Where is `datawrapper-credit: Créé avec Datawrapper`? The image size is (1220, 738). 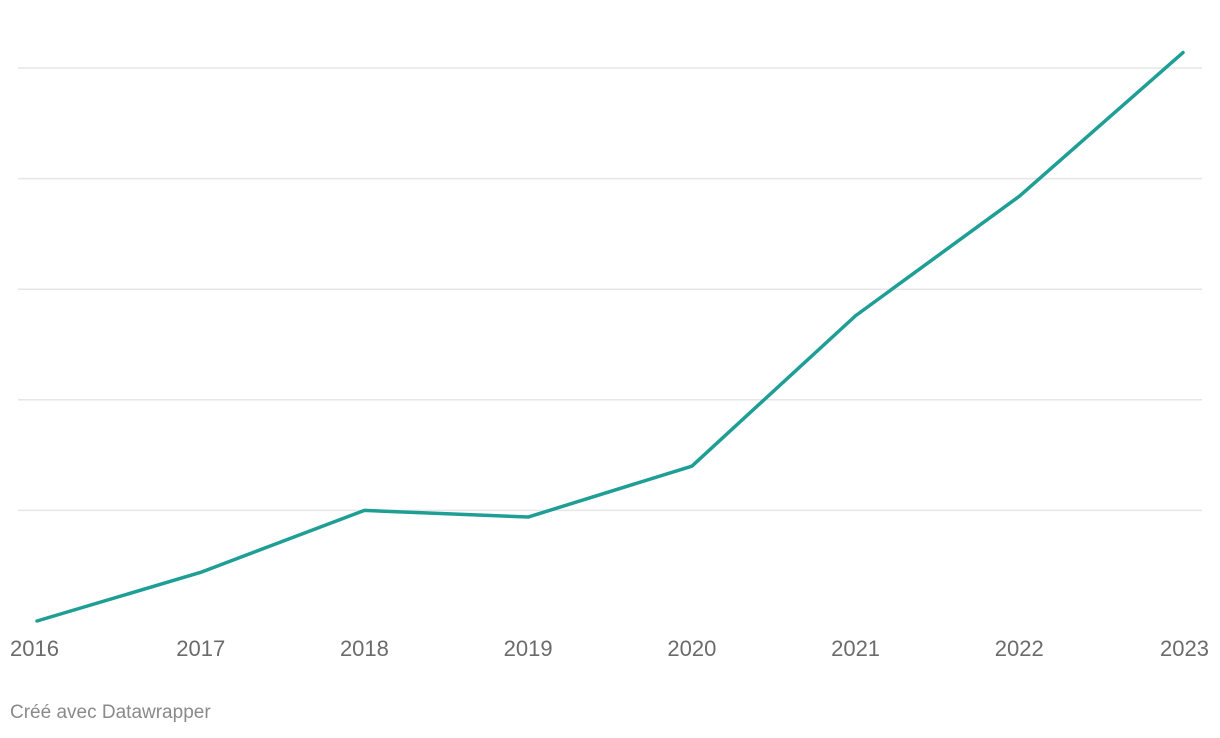 datawrapper-credit: Créé avec Datawrapper is located at coordinates (110, 712).